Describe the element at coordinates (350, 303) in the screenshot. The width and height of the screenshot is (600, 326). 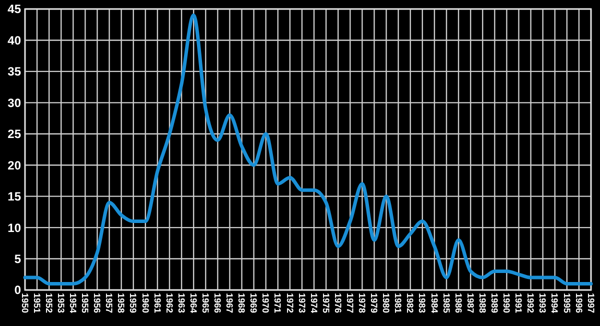
I see `x-tick-label: 1977` at that location.